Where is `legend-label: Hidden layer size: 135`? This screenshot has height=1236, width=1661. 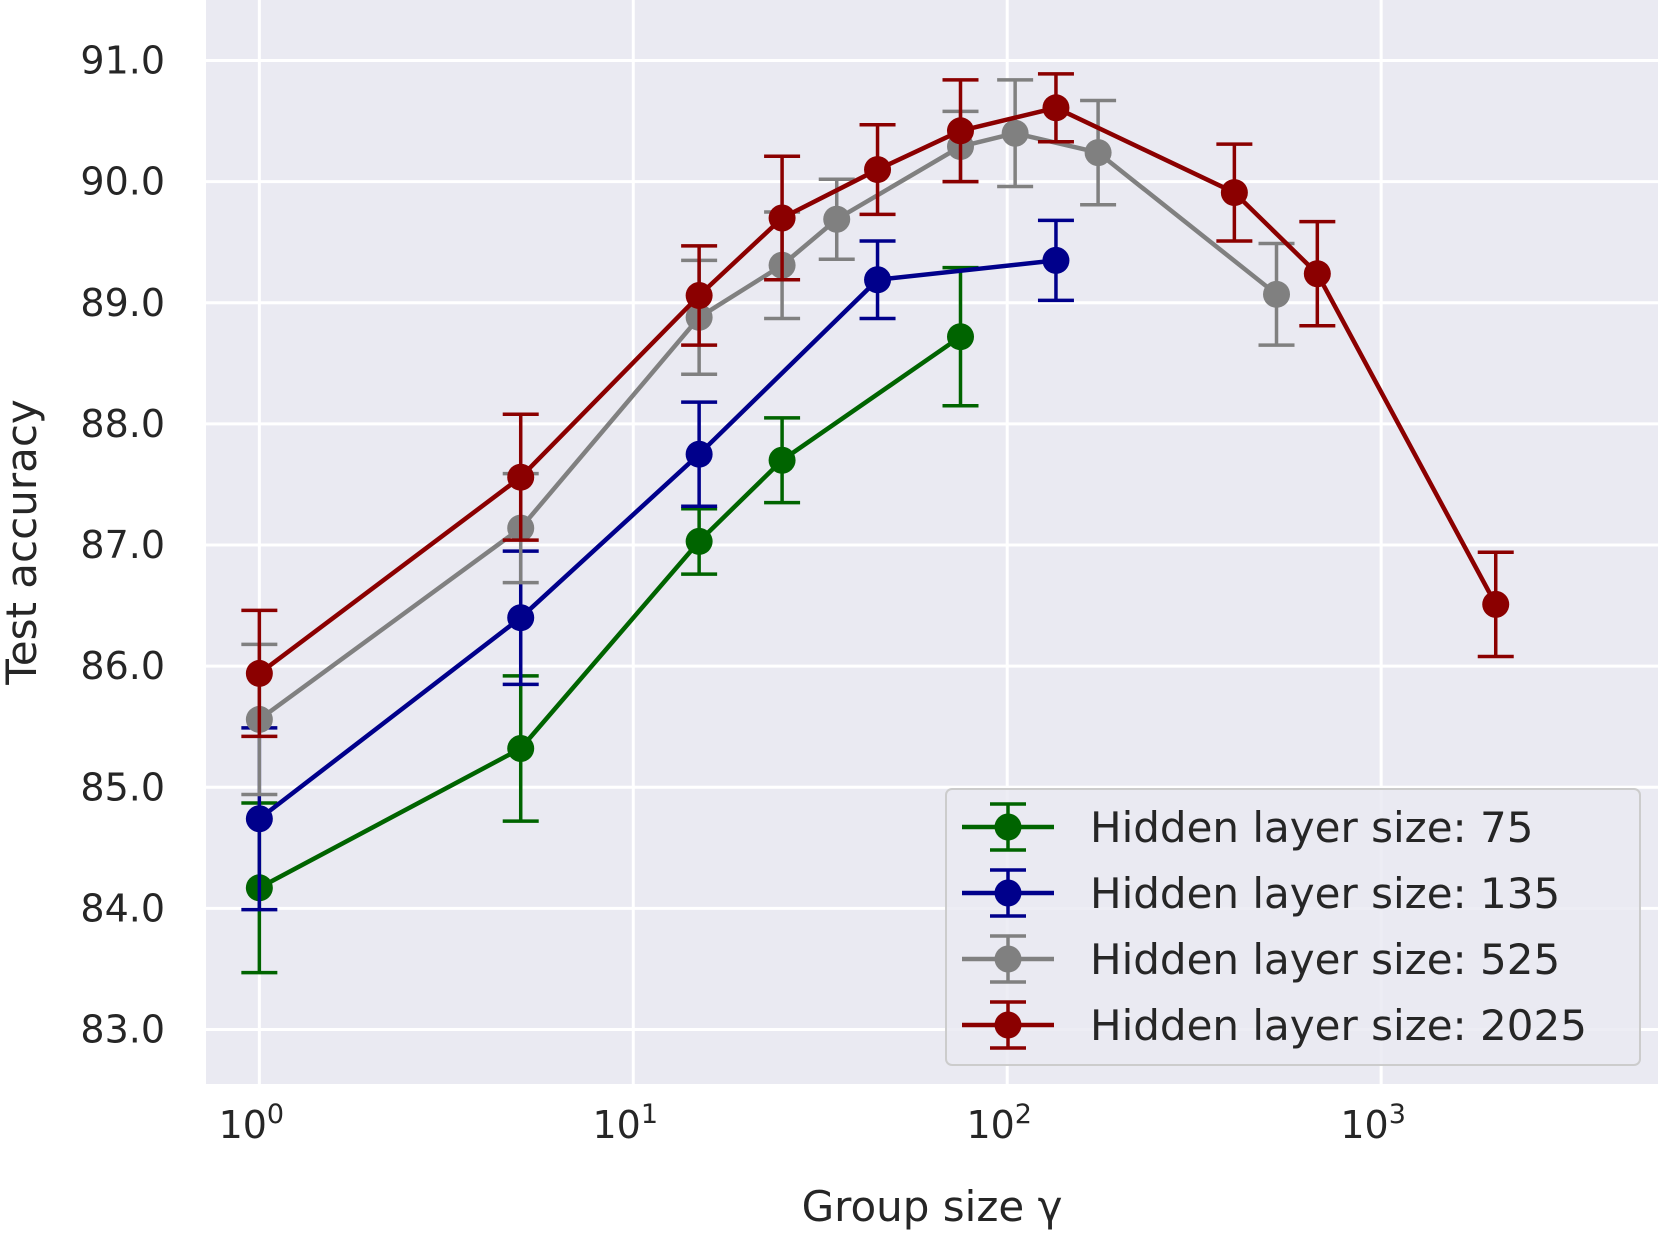 legend-label: Hidden layer size: 135 is located at coordinates (1325, 893).